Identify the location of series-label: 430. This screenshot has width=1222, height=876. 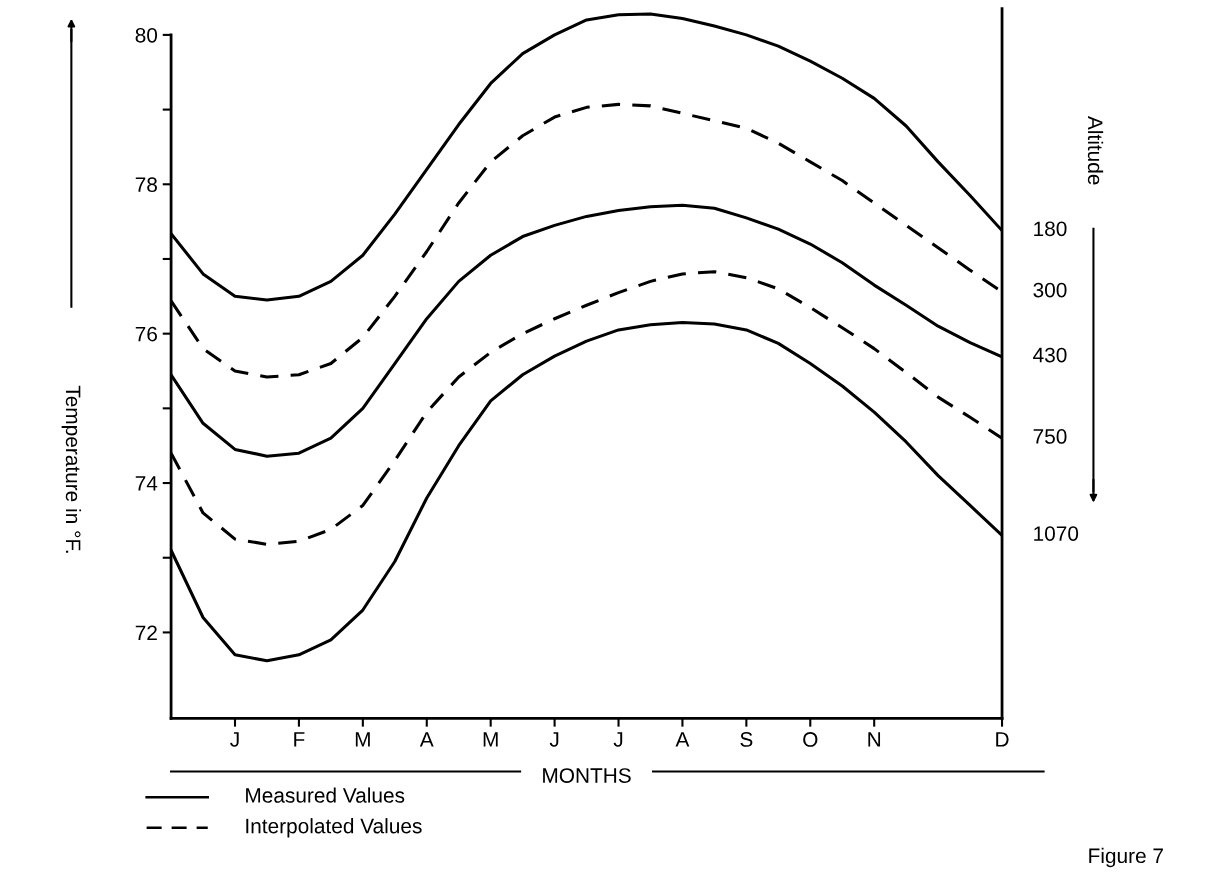
(1050, 355).